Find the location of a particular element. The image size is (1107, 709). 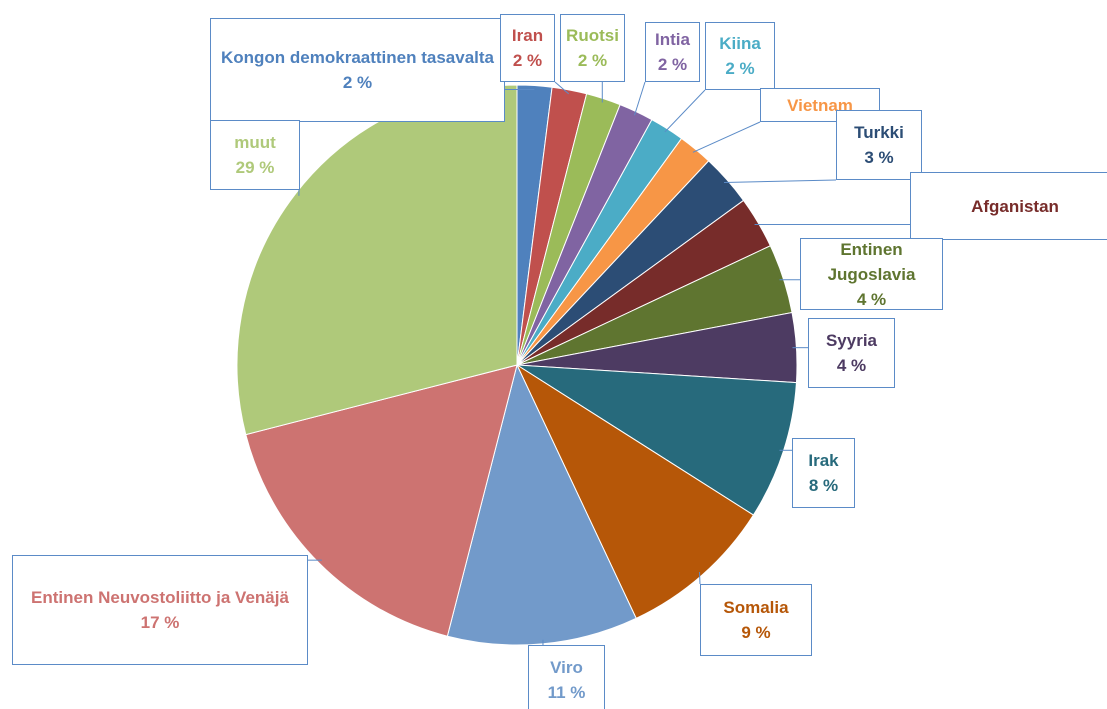

value-label: 9 % is located at coordinates (756, 632).